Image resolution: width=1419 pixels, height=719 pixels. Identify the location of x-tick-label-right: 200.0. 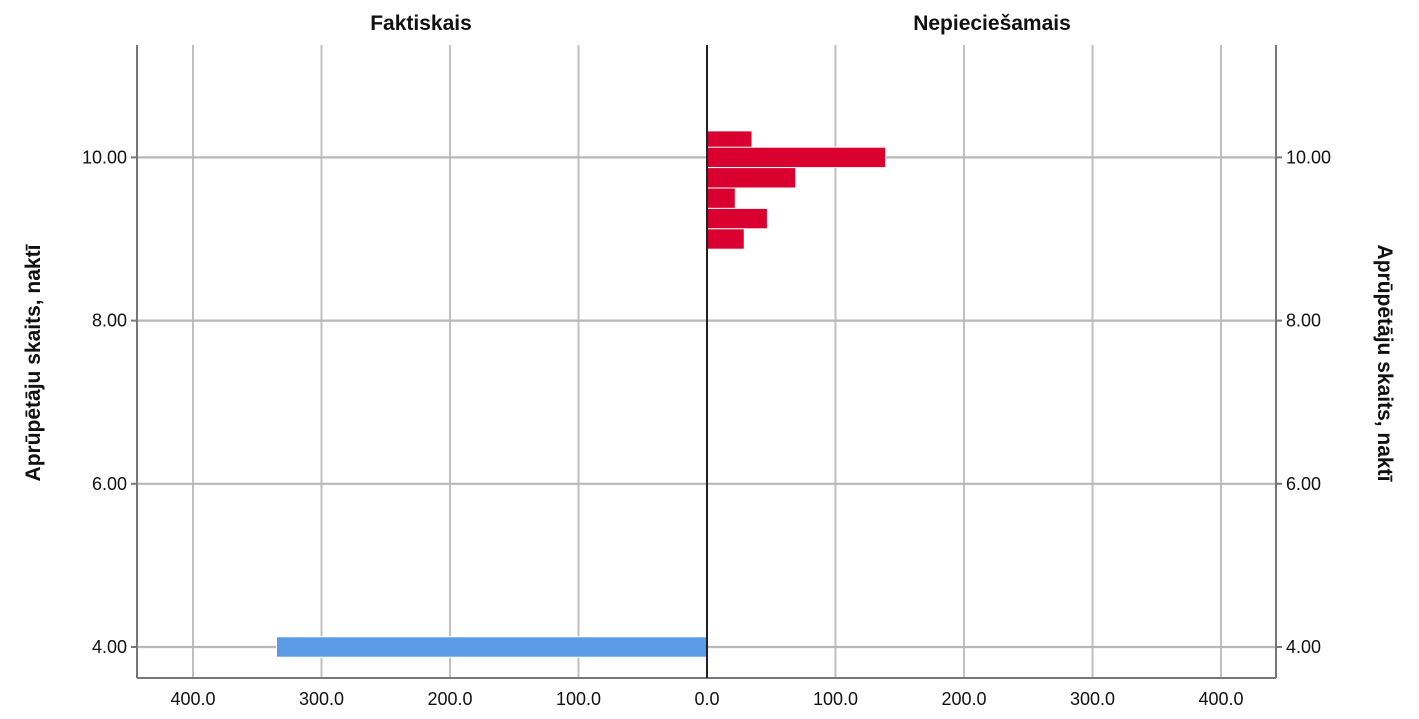
(963, 699).